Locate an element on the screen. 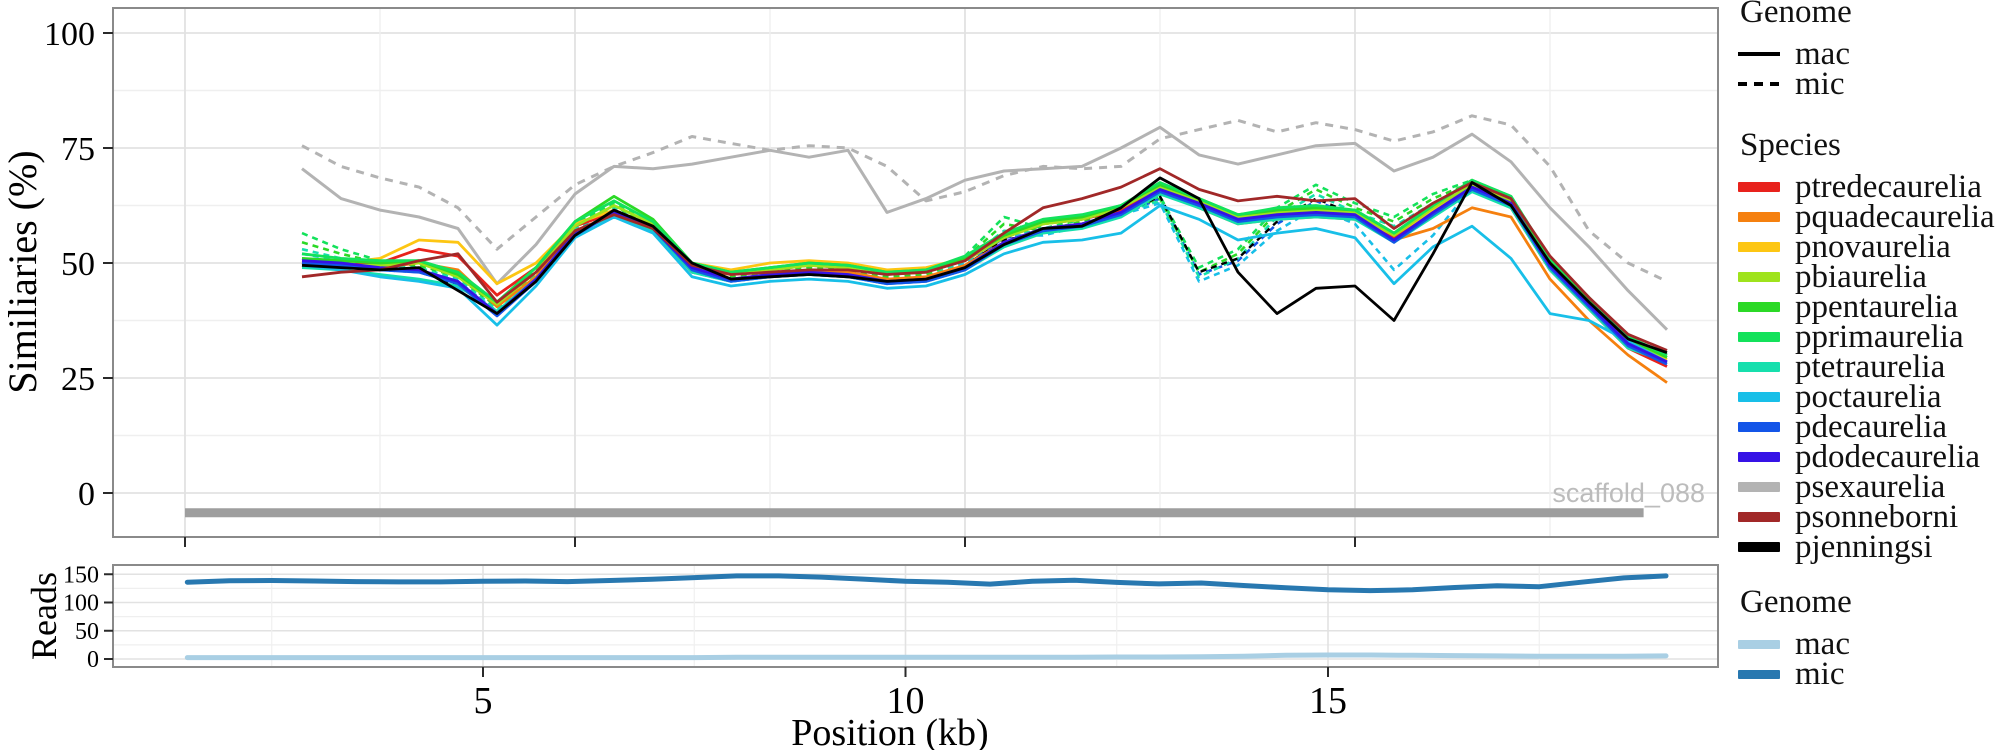 The width and height of the screenshot is (2000, 750). legend-species-poctaurelia: poctaurelia is located at coordinates (1869, 397).